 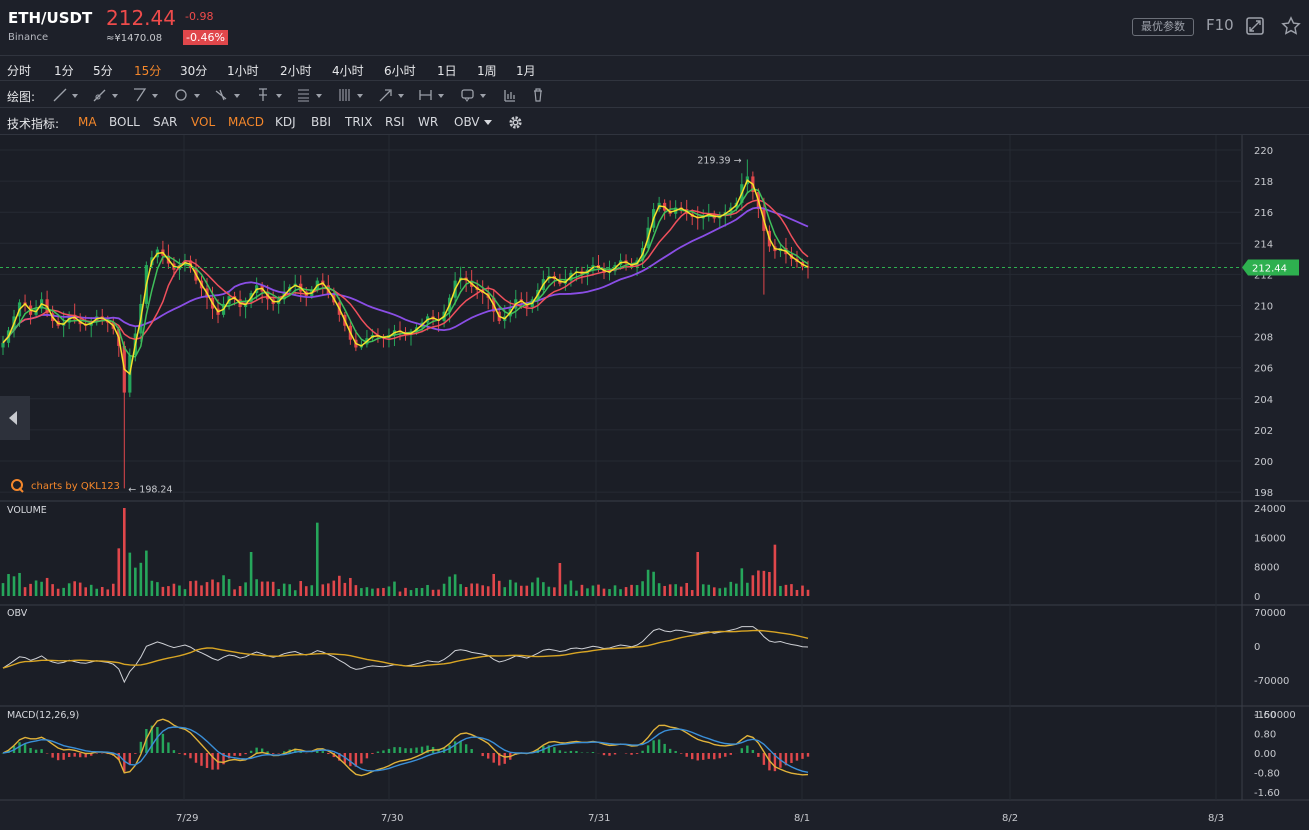 I want to click on indicator-macd: MACD, so click(x=246, y=122).